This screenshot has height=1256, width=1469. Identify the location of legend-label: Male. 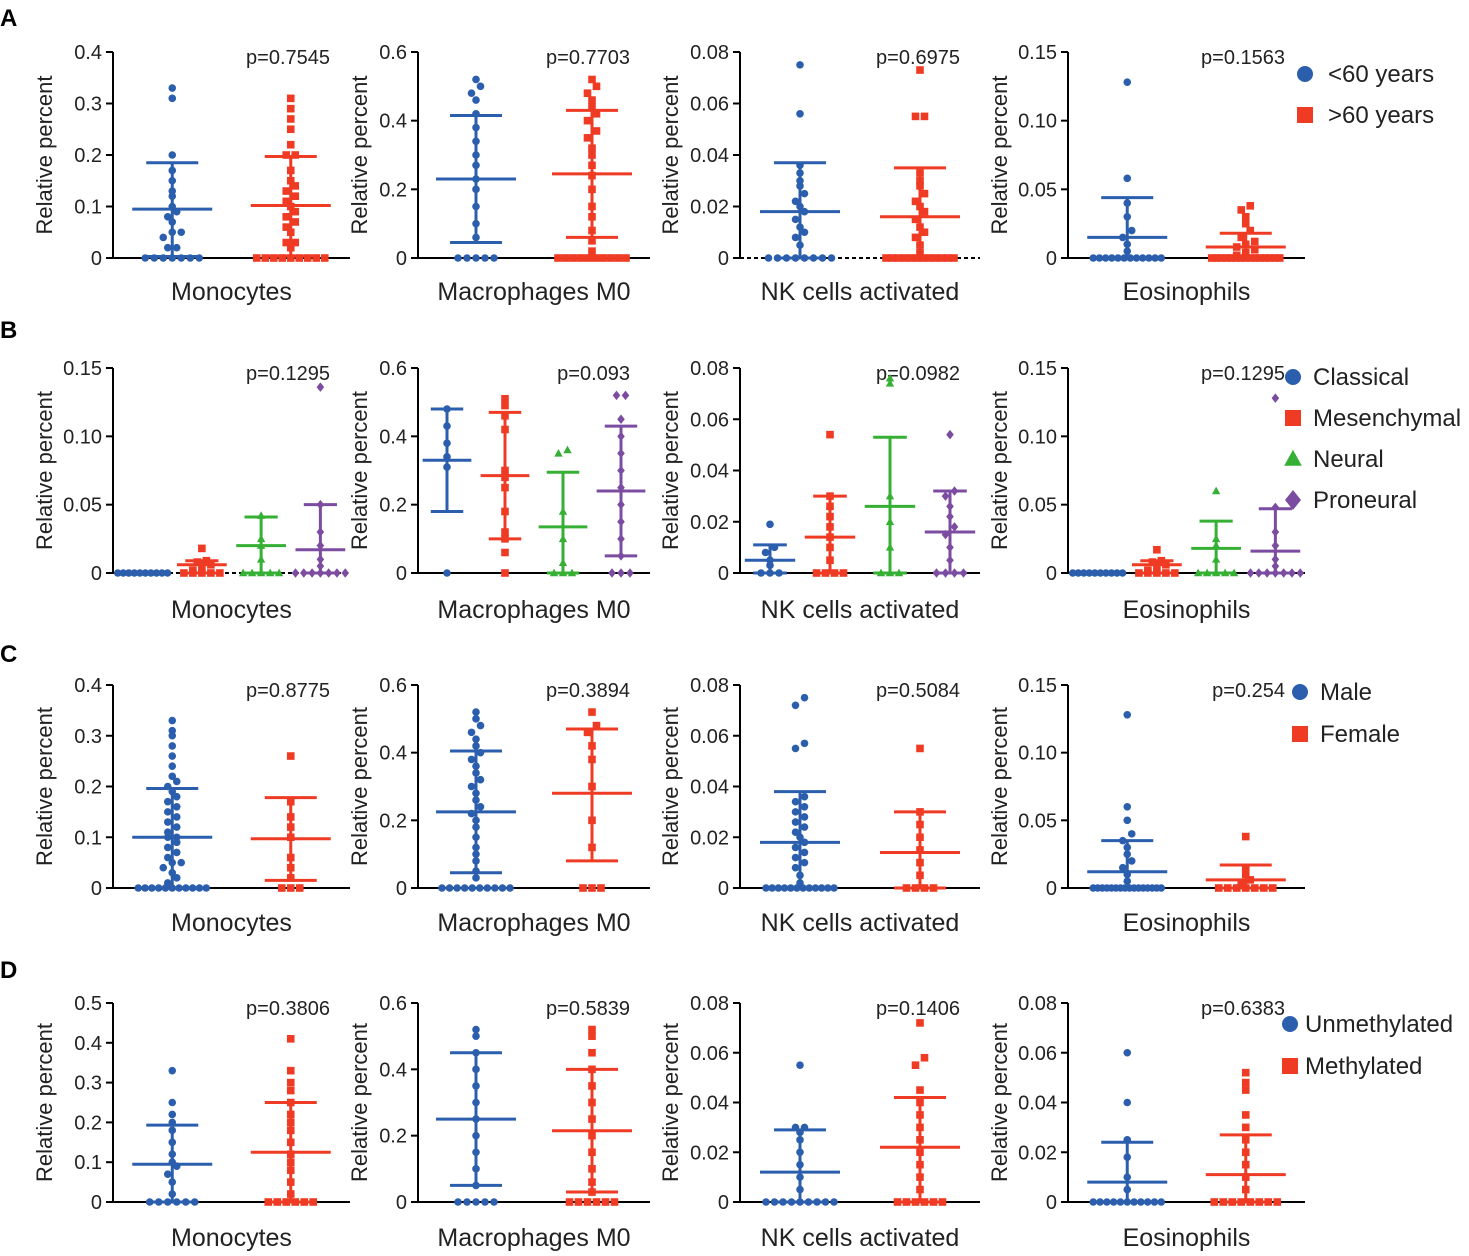
(1346, 692).